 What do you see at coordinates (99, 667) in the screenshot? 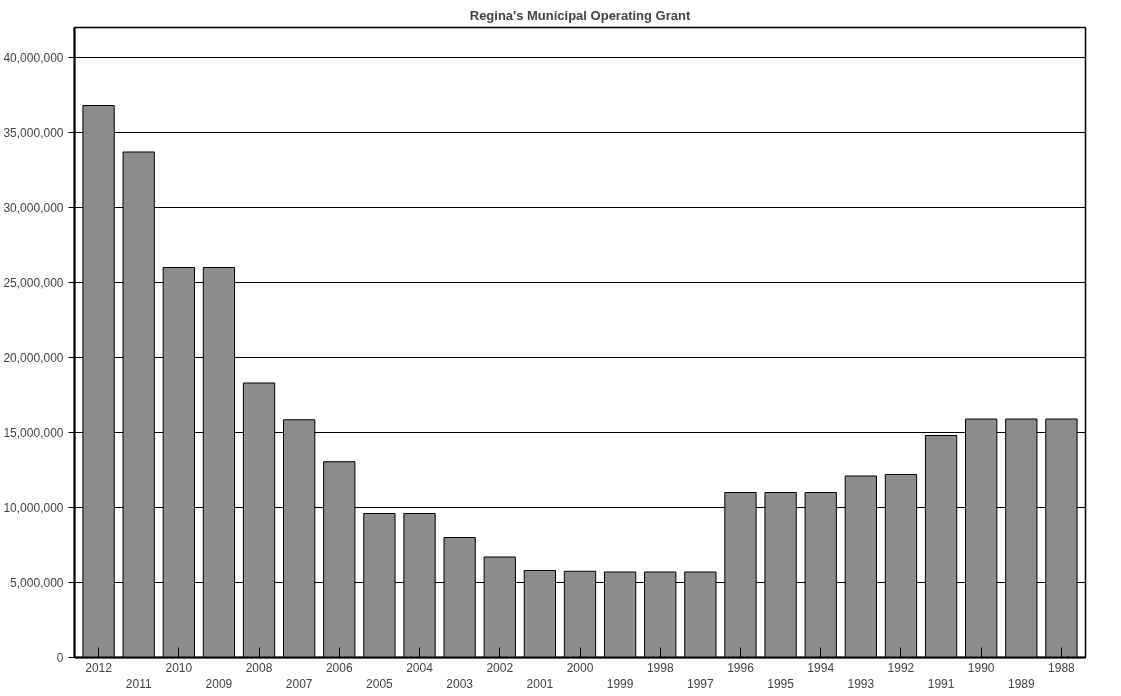
I see `x-tick-label: 2012` at bounding box center [99, 667].